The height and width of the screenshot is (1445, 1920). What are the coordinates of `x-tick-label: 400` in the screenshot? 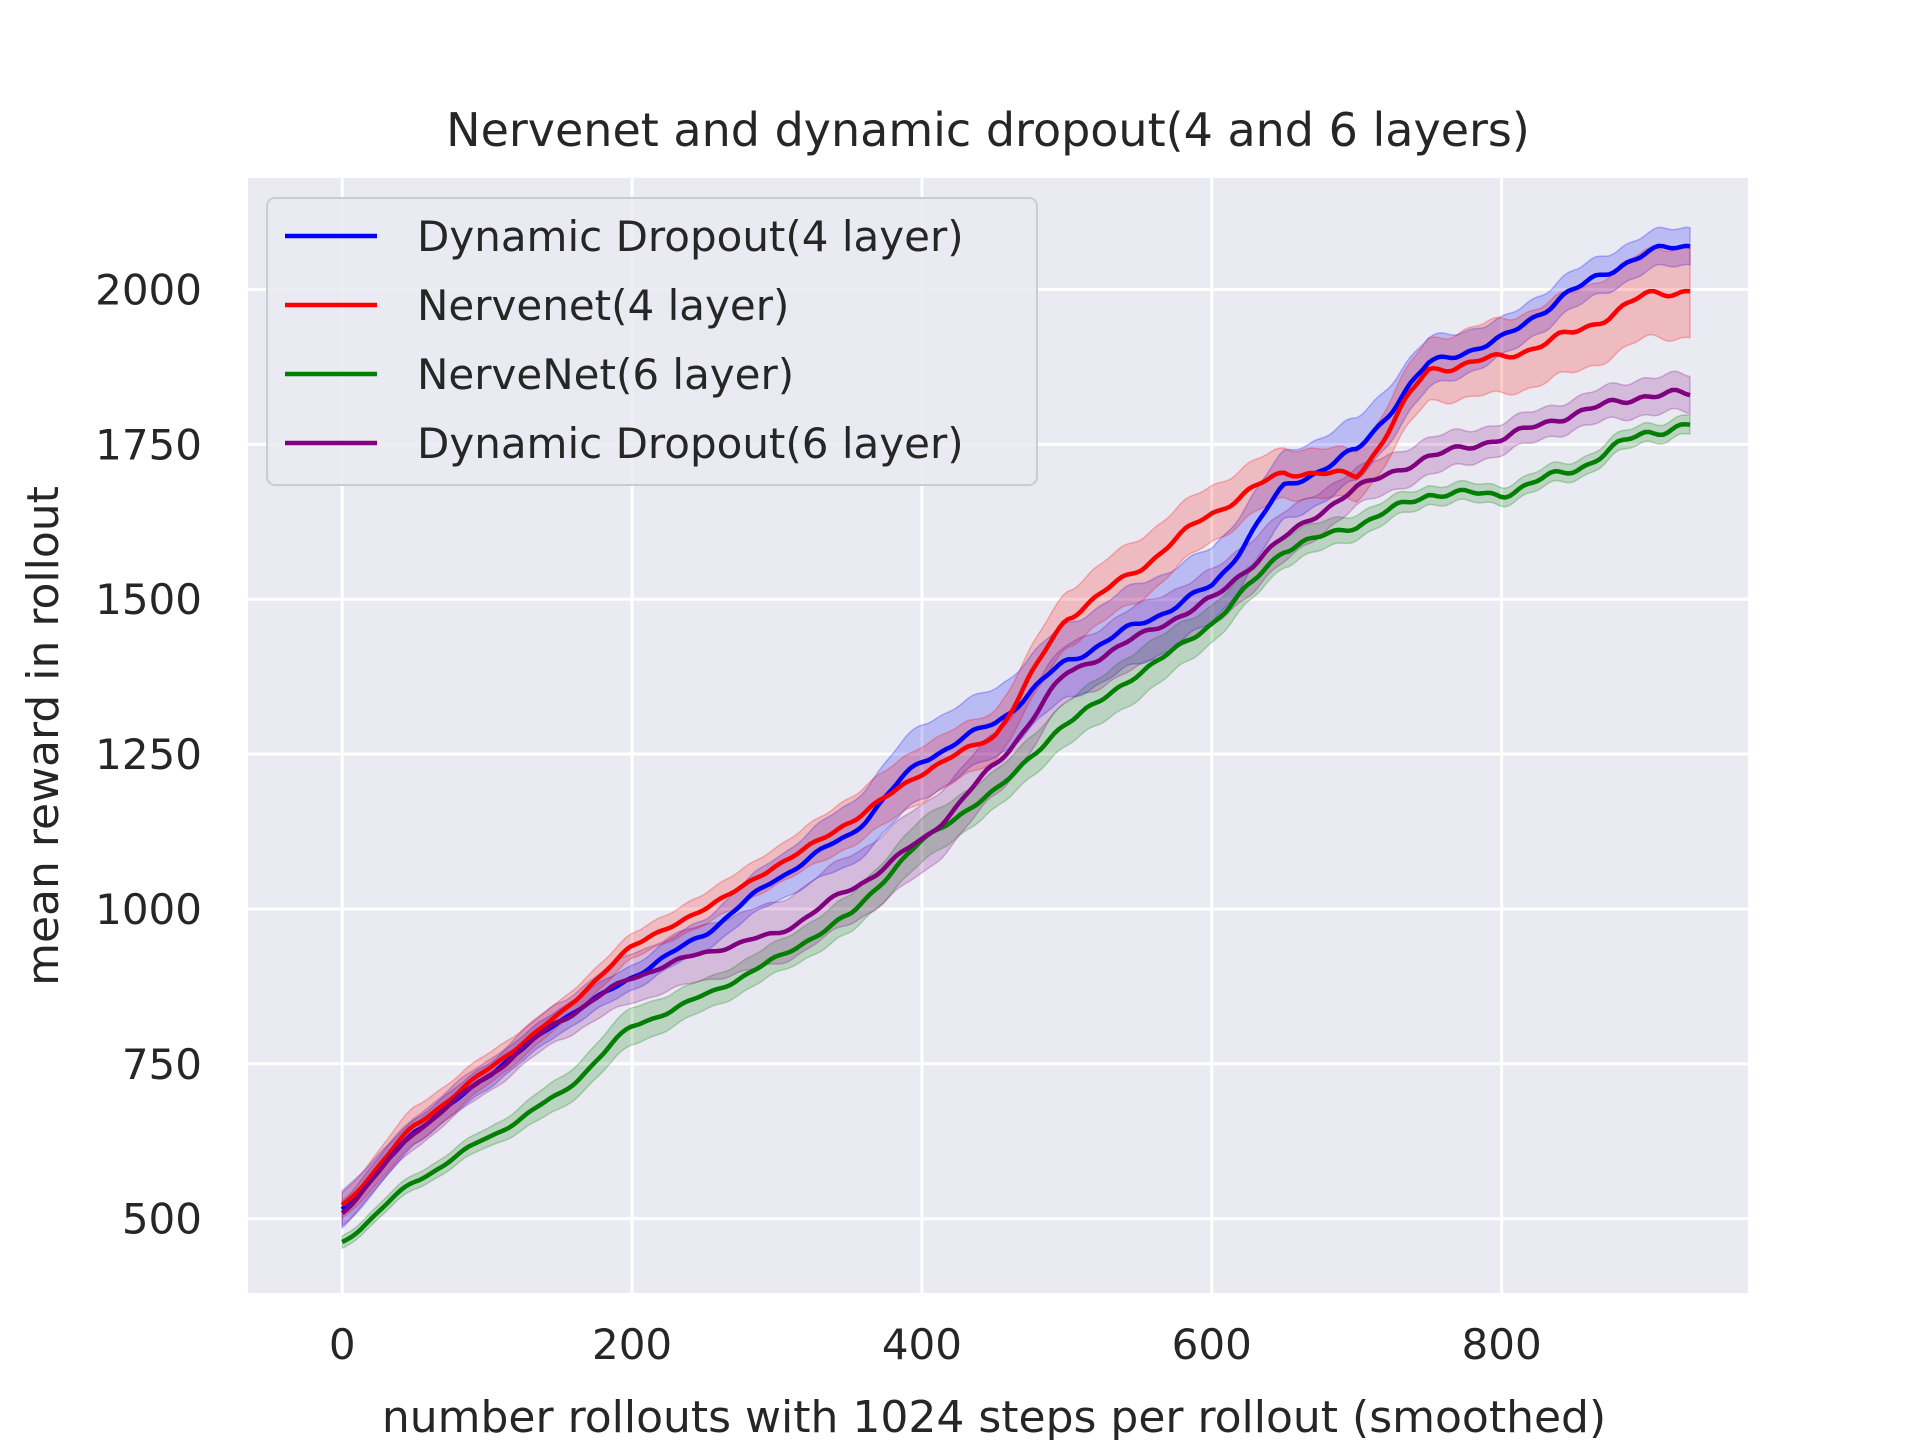 It's located at (922, 1344).